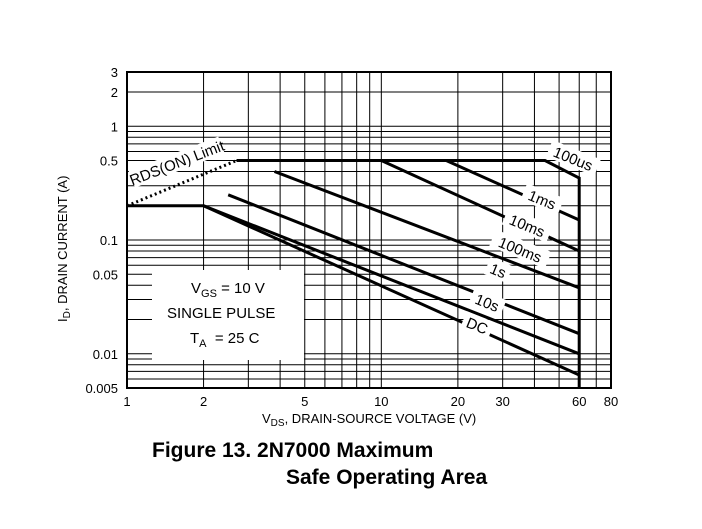 The height and width of the screenshot is (529, 702). What do you see at coordinates (126, 401) in the screenshot?
I see `x-tick-label: 1` at bounding box center [126, 401].